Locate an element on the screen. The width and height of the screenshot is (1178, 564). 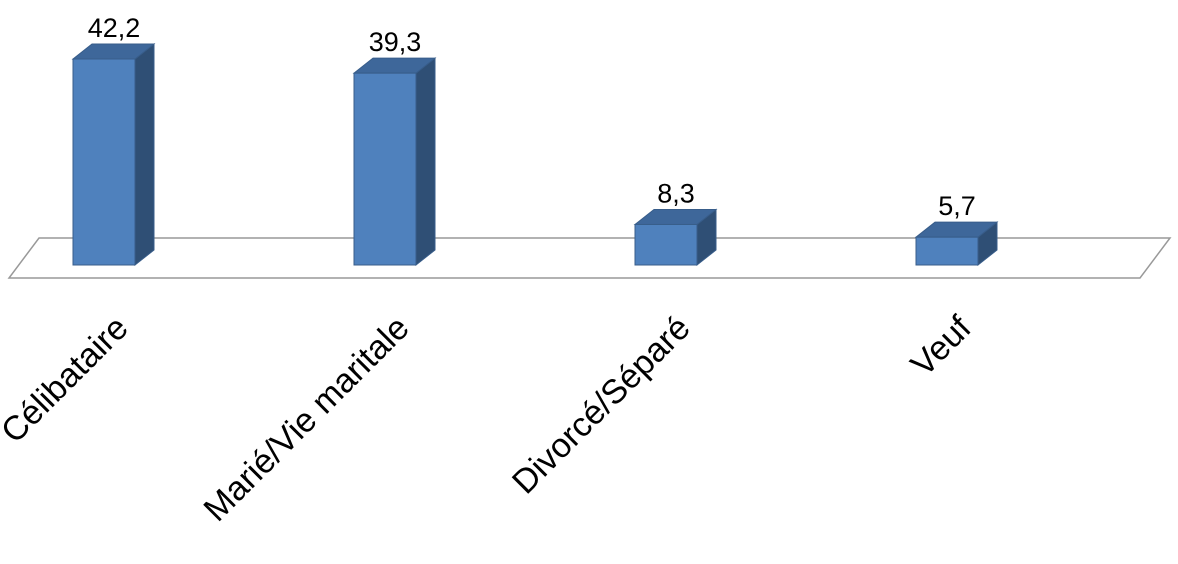
bar-celibataire is located at coordinates (113, 154).